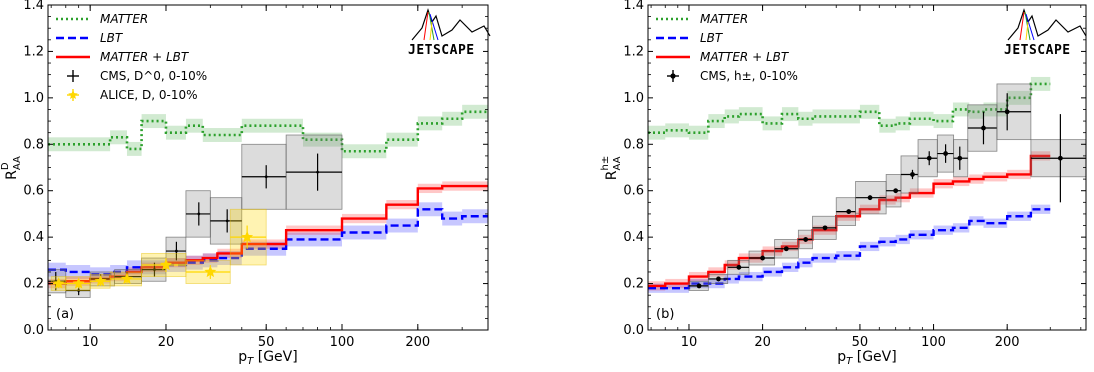 Image resolution: width=1094 pixels, height=372 pixels. What do you see at coordinates (633, 51) in the screenshot?
I see `ytick-label: 1.2` at bounding box center [633, 51].